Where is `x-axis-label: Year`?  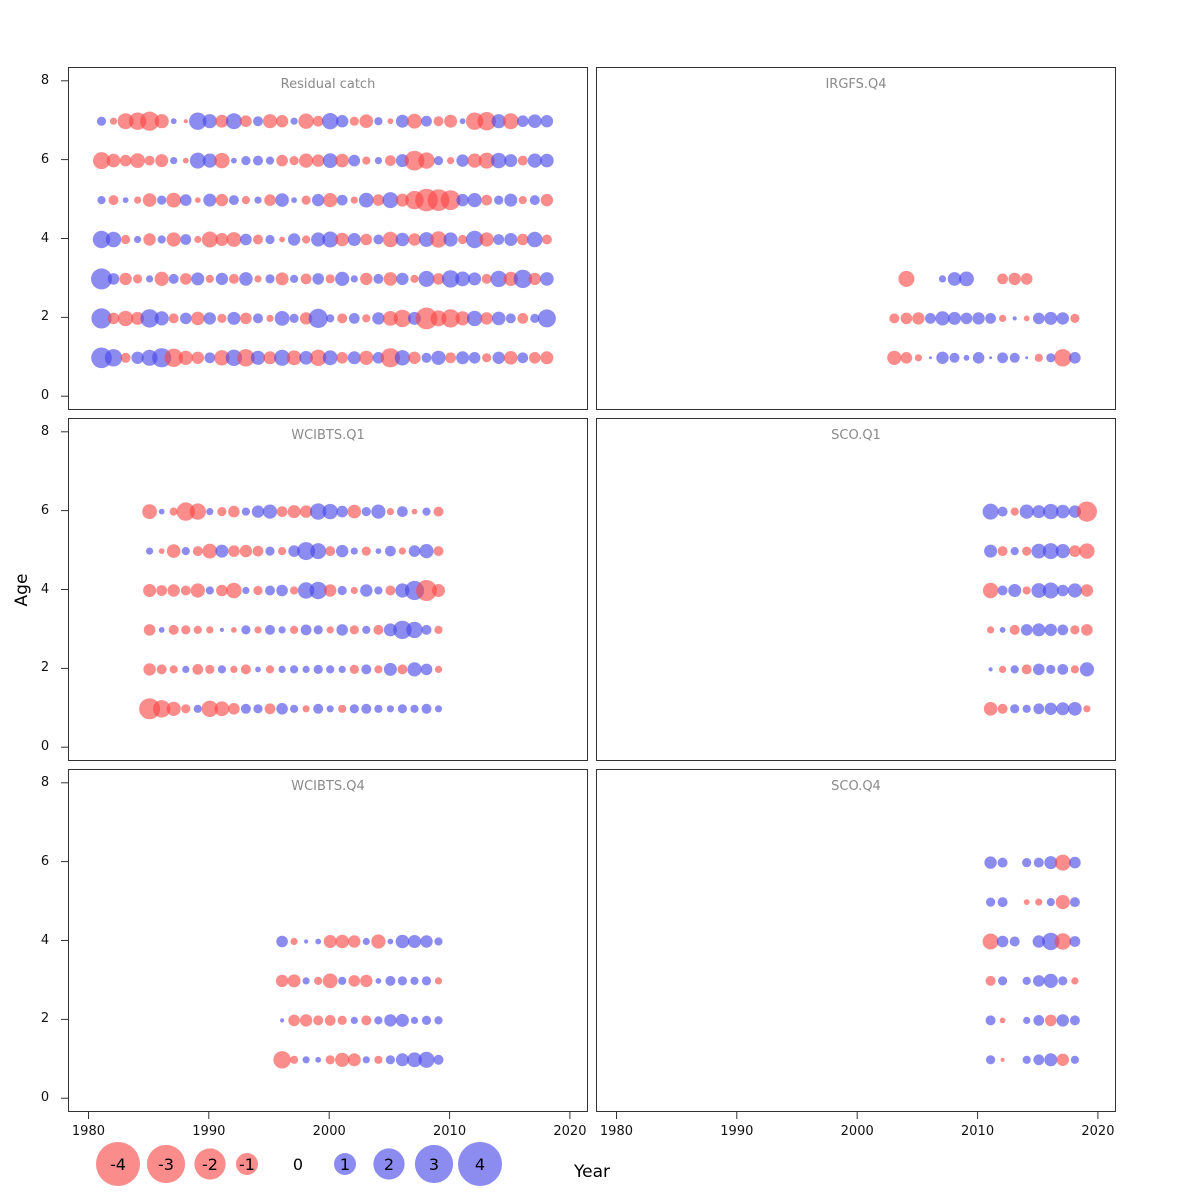 x-axis-label: Year is located at coordinates (592, 1172).